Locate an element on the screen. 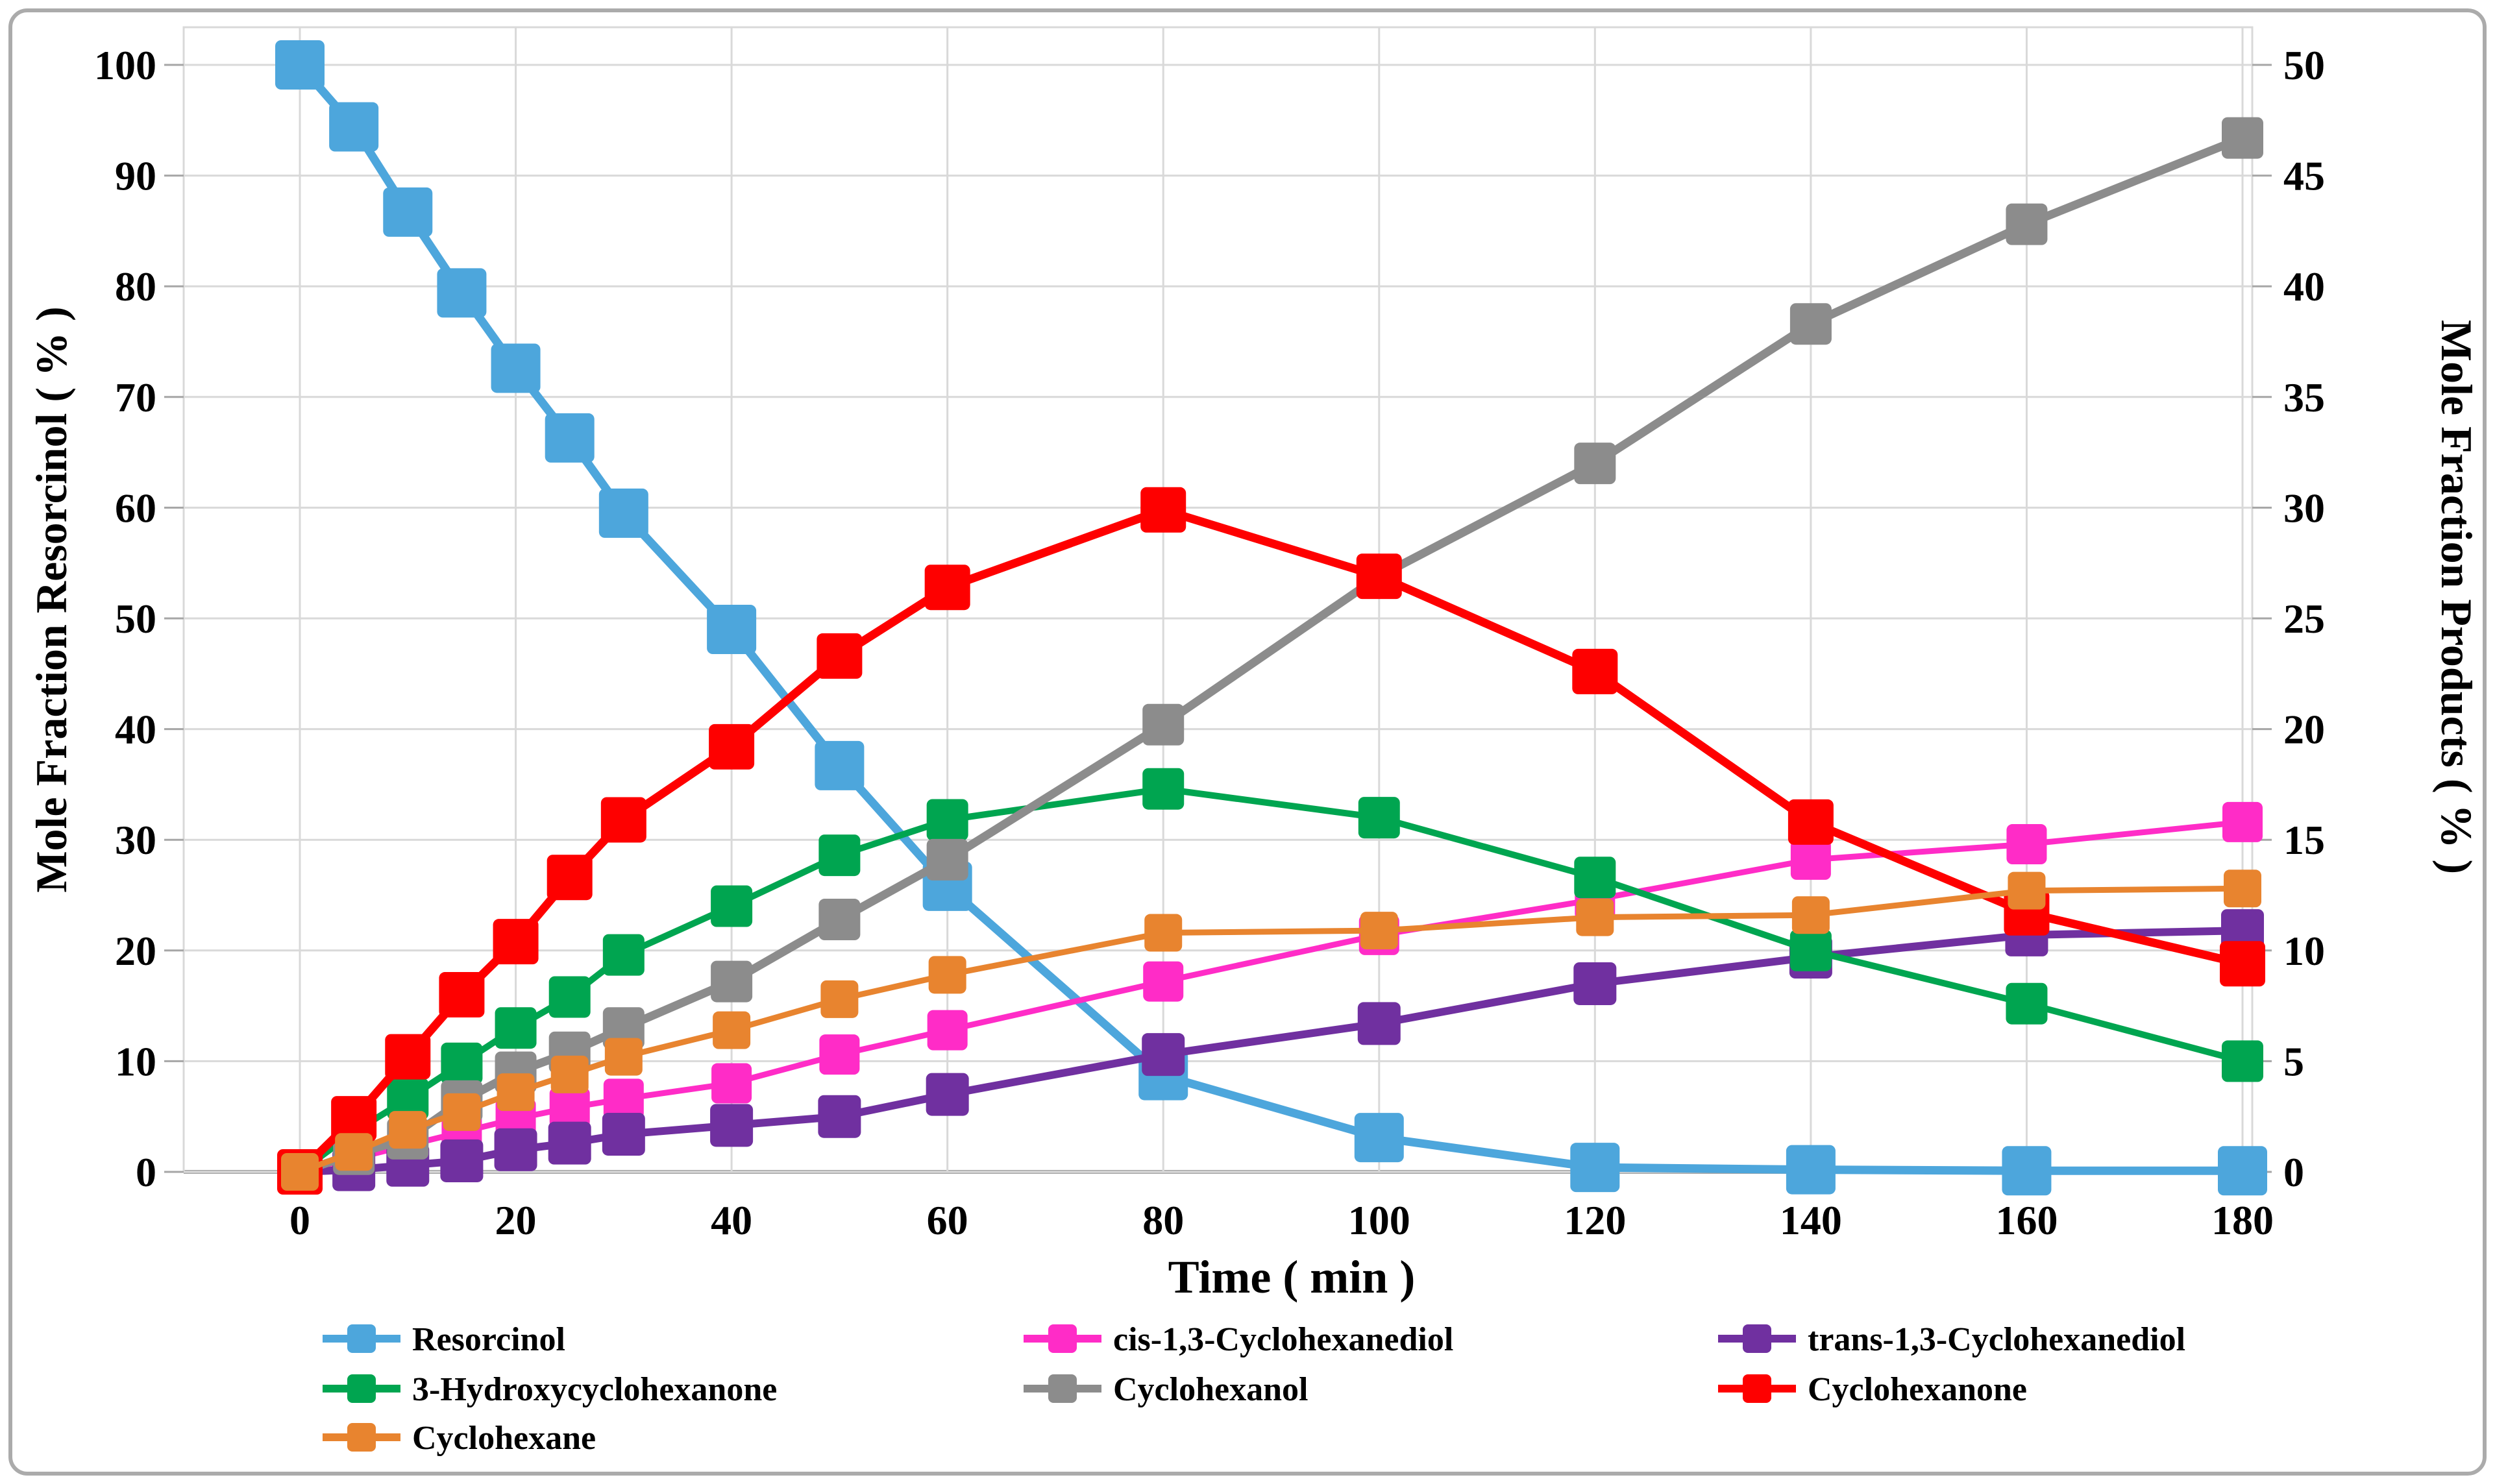  left-axis-title: Mole Fraction Resorcinol ( % ) is located at coordinates (52, 599).